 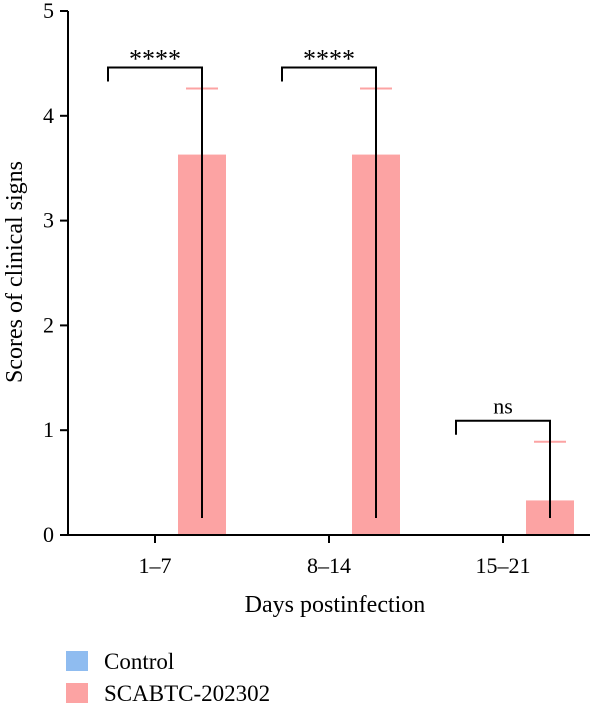 I want to click on y-tick-label: 3, so click(x=48, y=220).